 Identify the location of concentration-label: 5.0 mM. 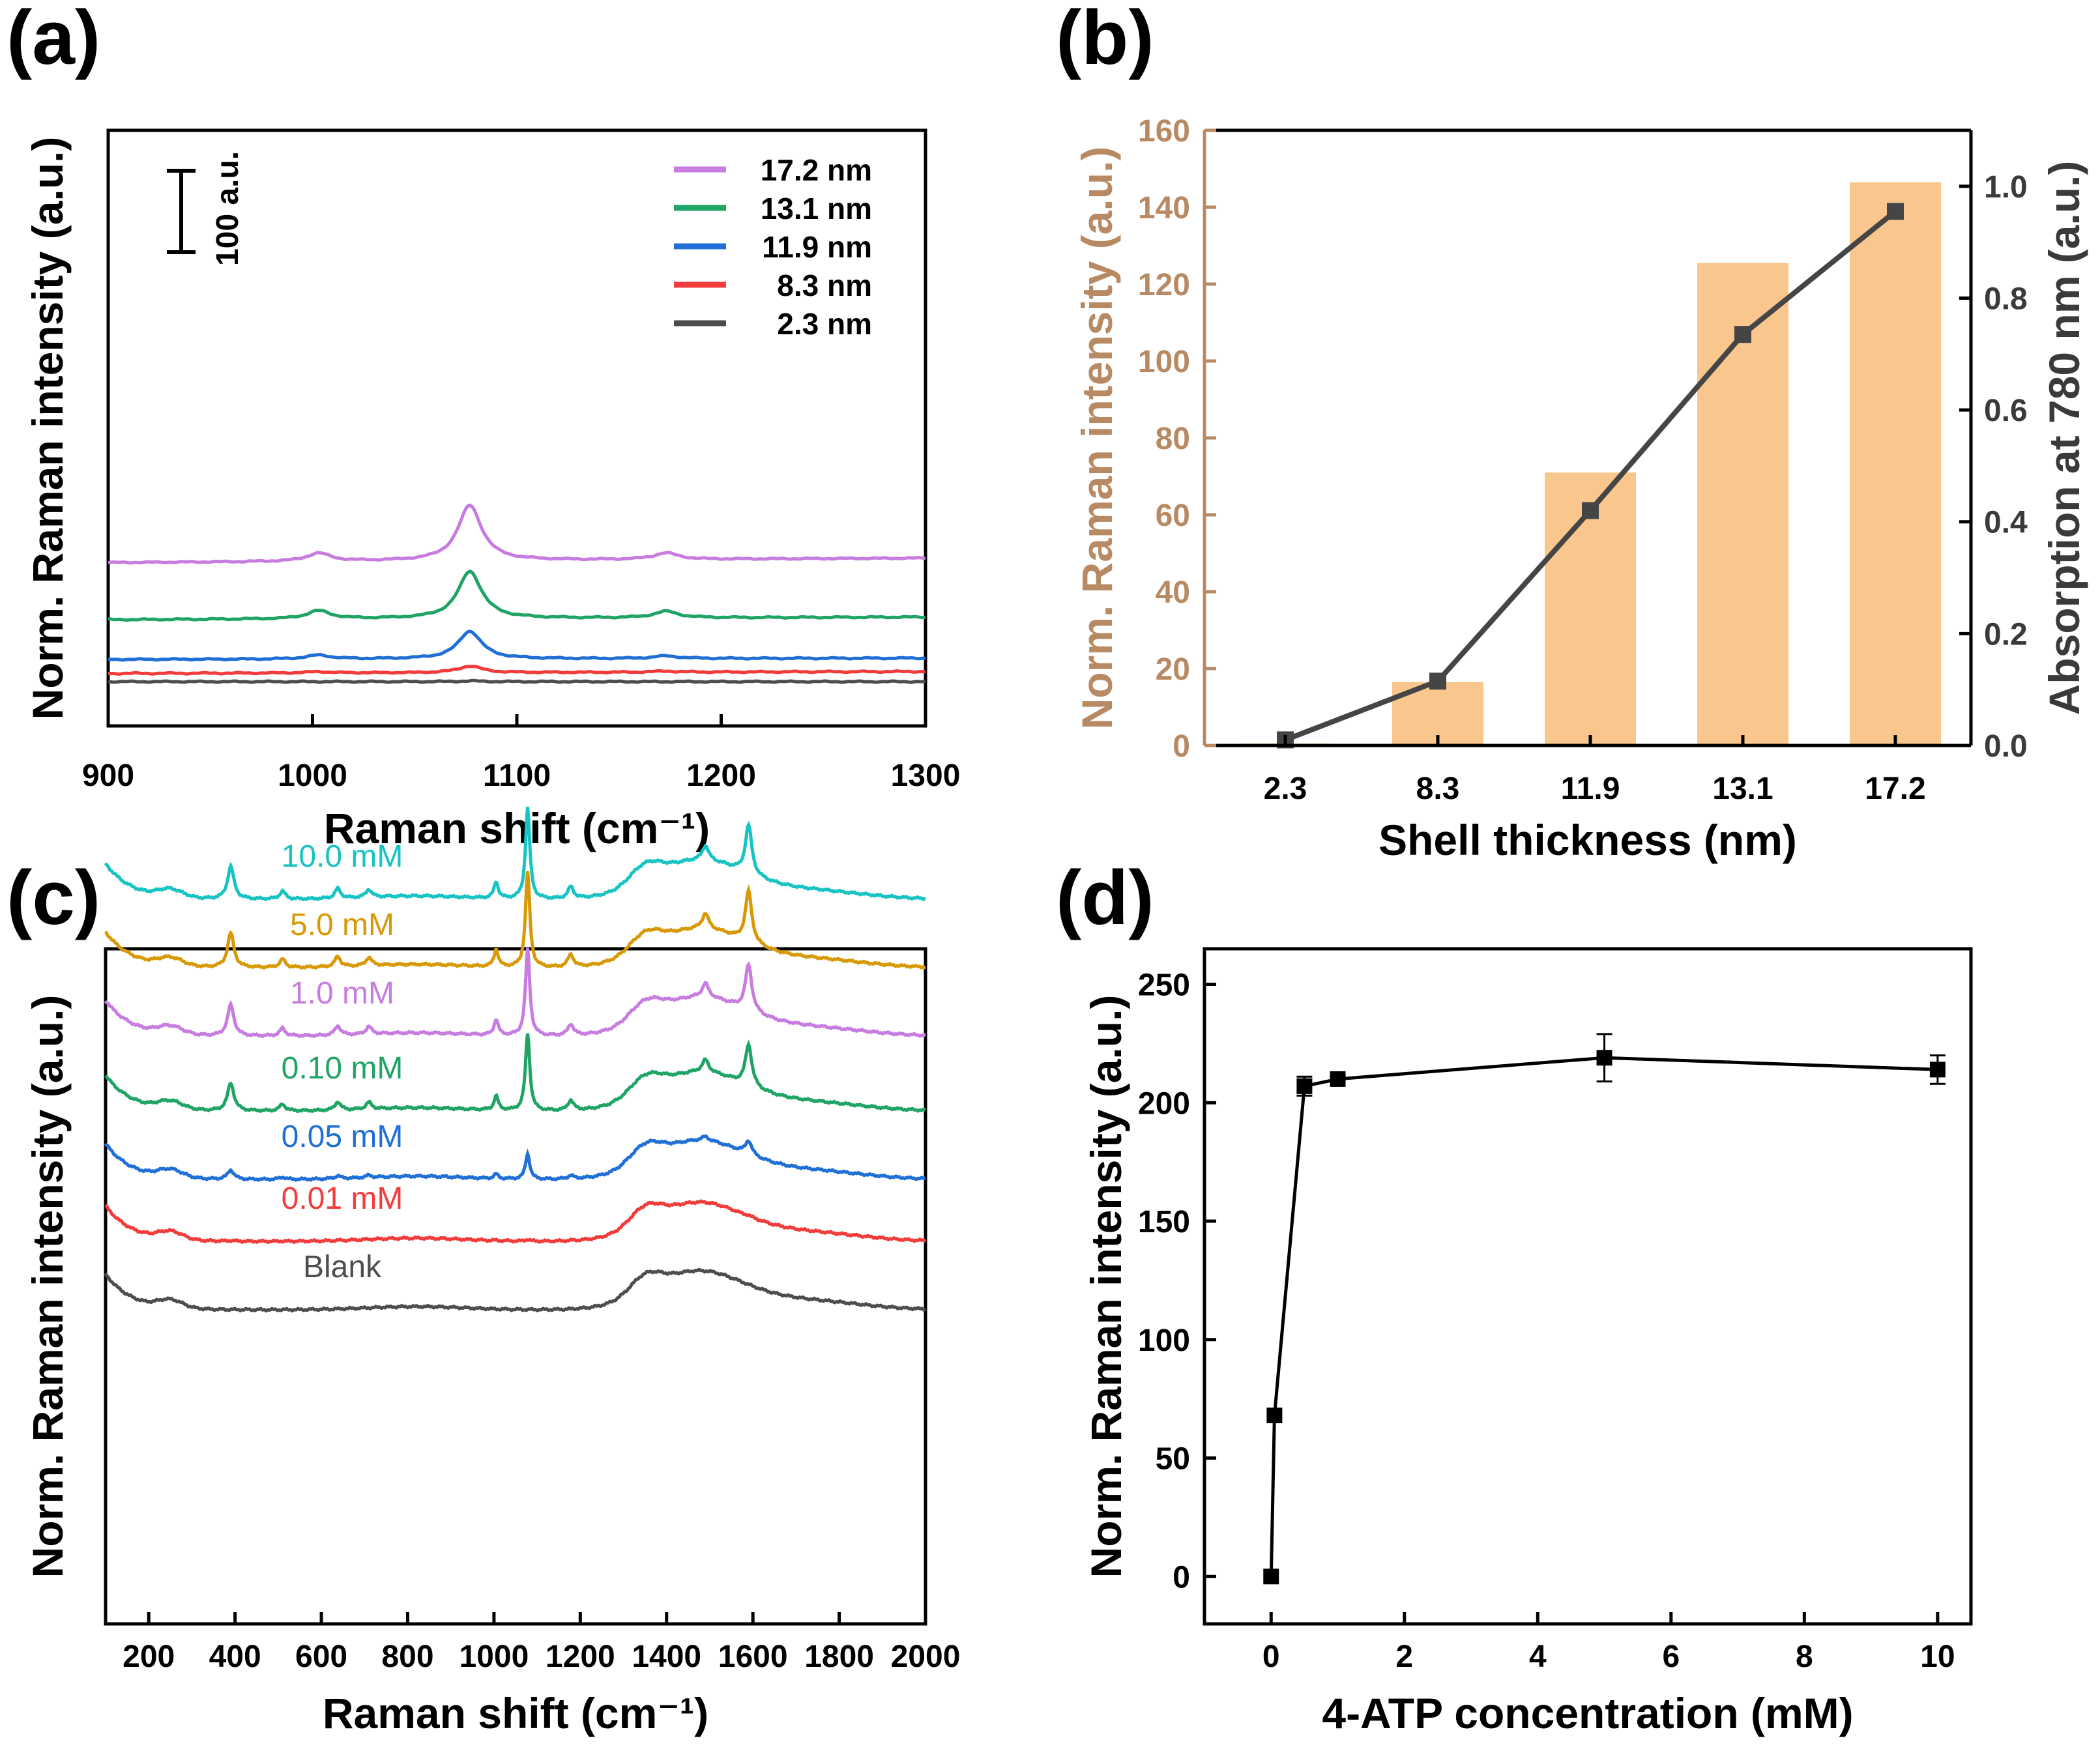
(342, 925).